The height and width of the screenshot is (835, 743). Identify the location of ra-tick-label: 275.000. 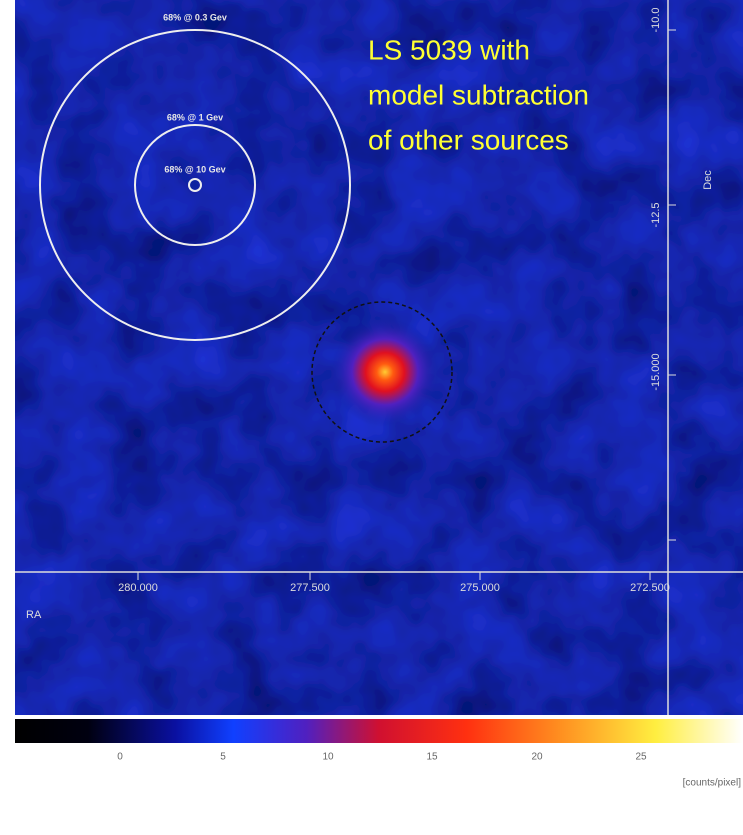
(480, 588).